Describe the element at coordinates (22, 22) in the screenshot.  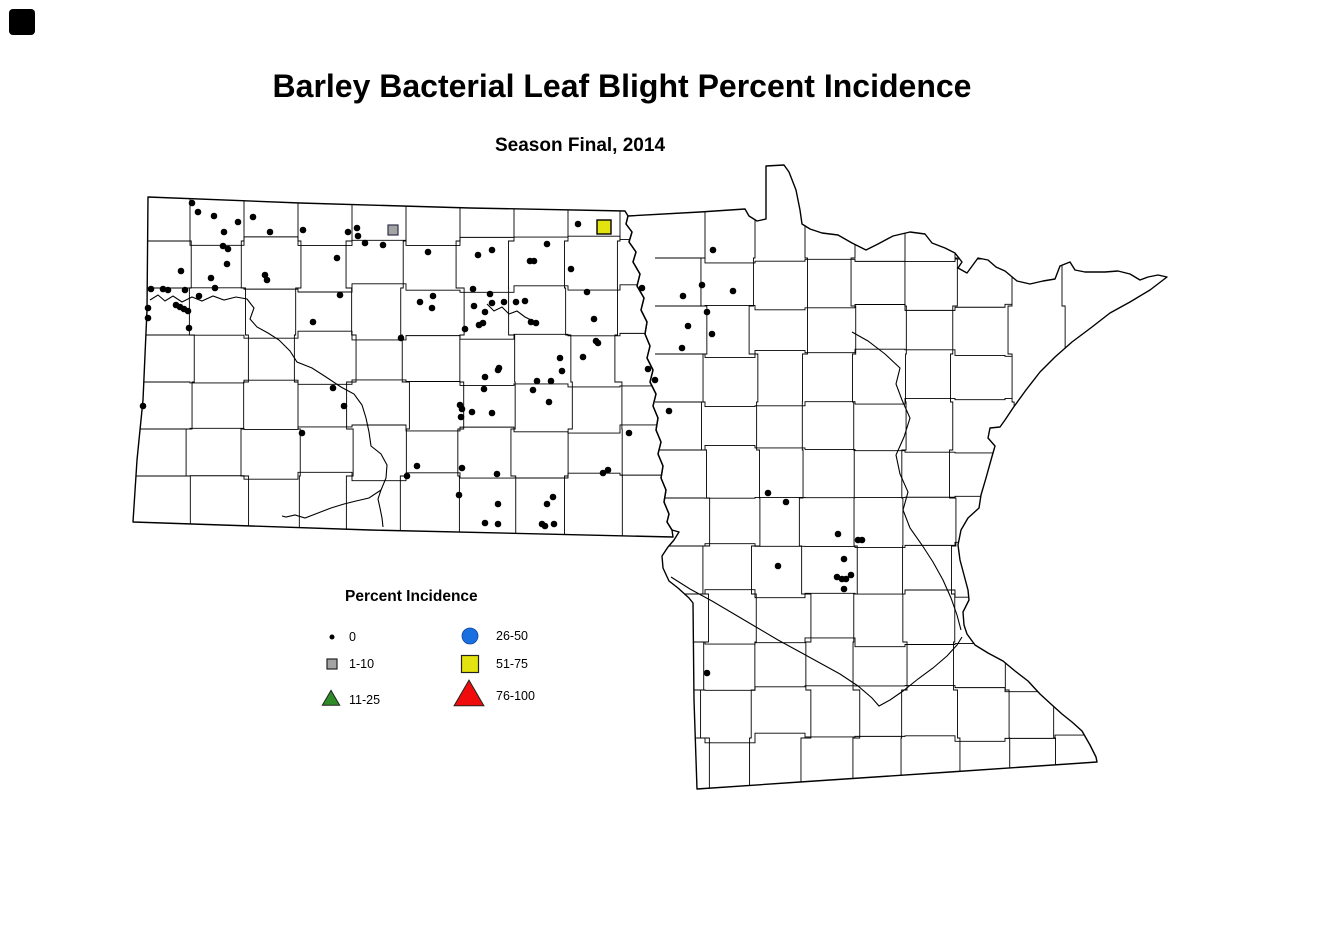
I see `corner-mark` at that location.